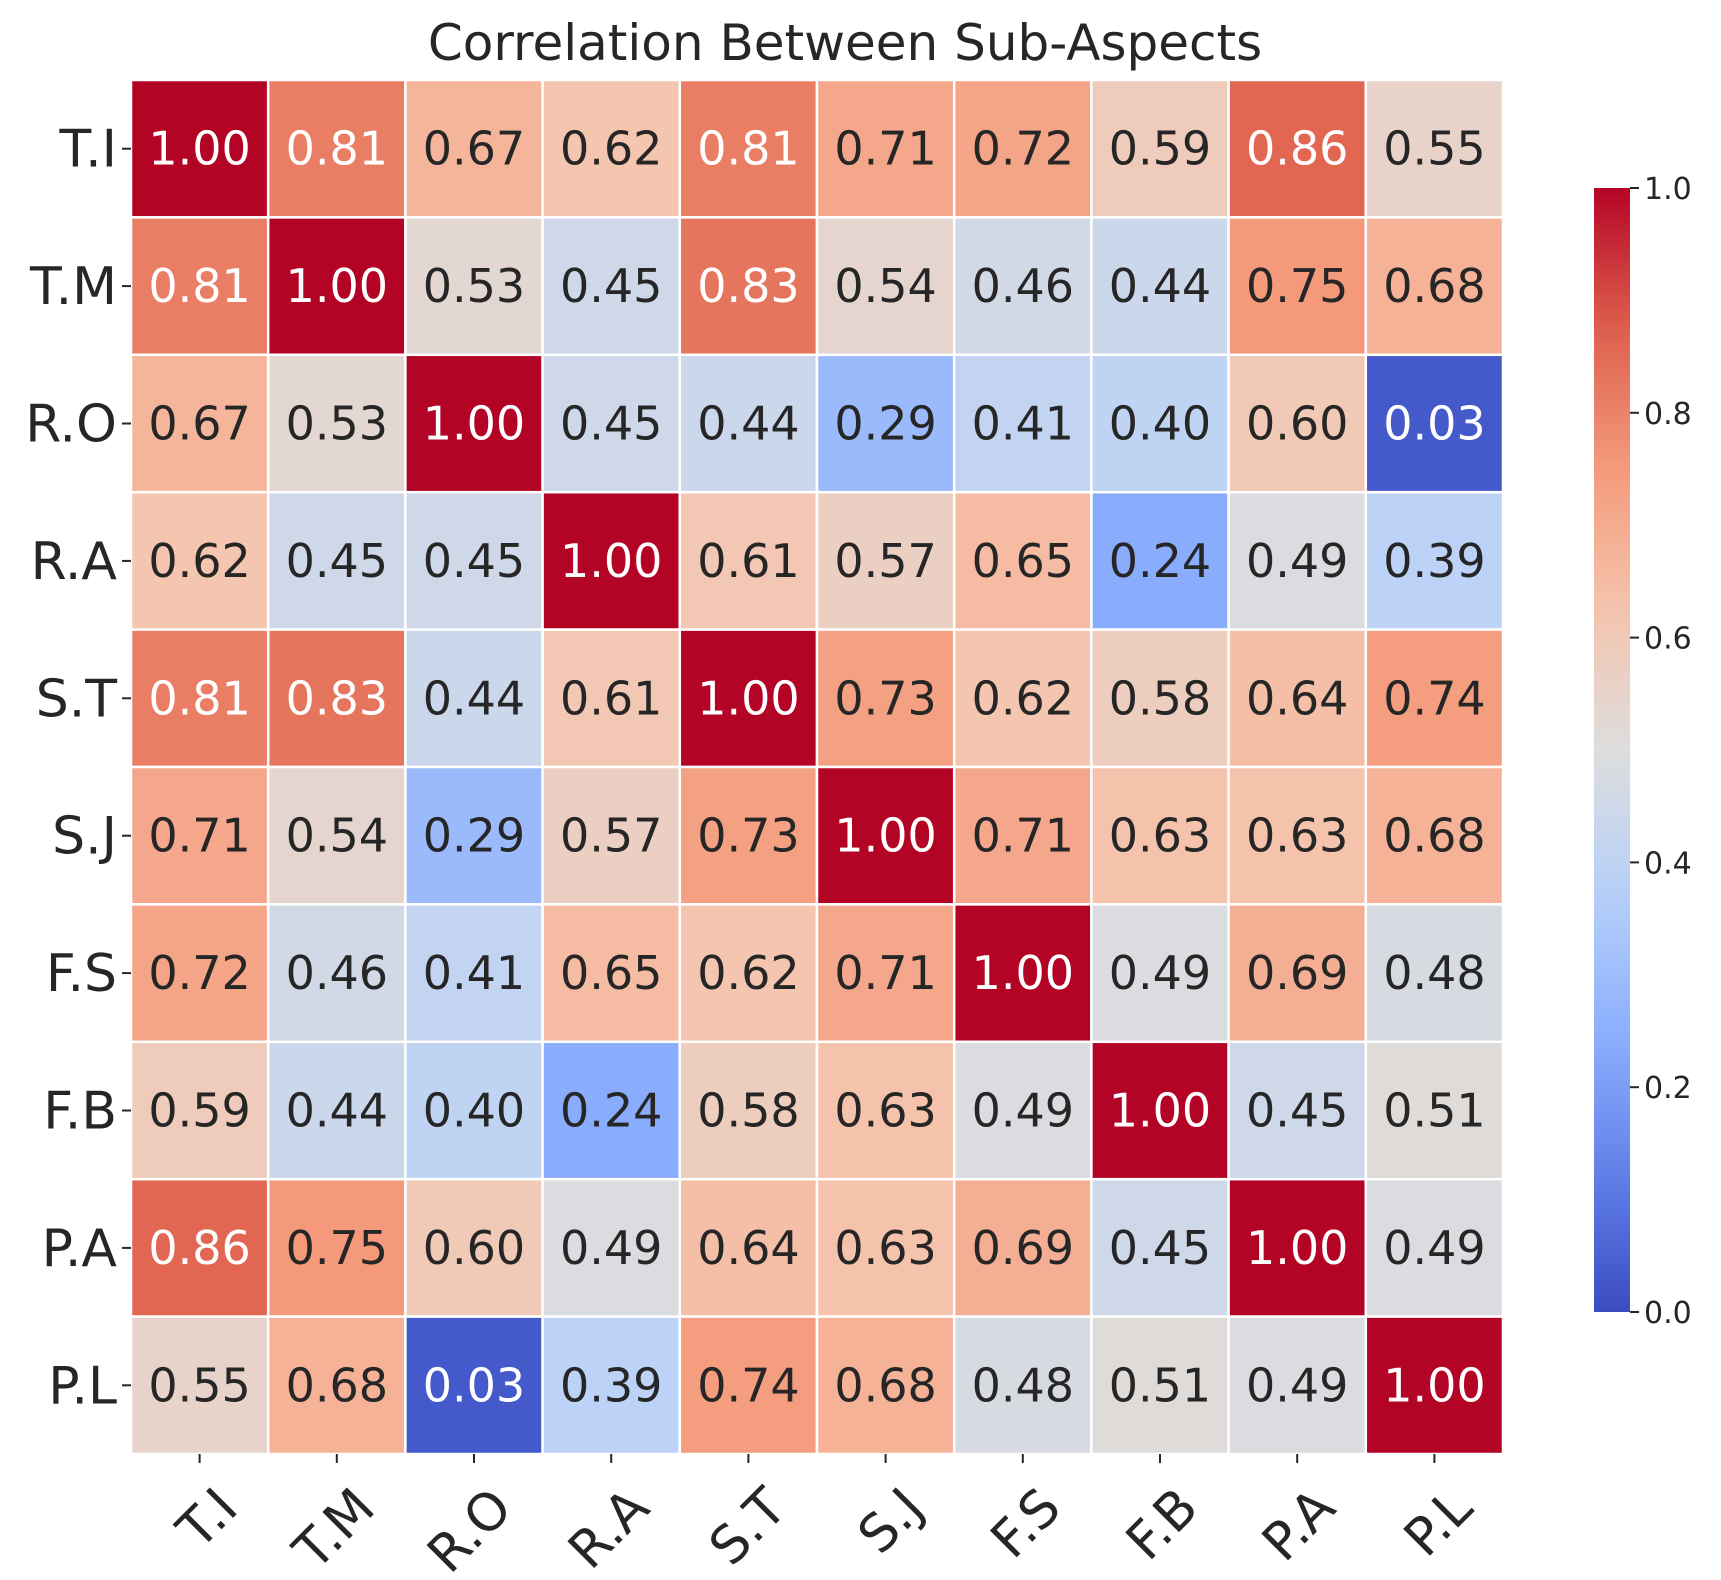 This screenshot has height=1580, width=1721. I want to click on cell-value-label: 0.44, so click(1160, 286).